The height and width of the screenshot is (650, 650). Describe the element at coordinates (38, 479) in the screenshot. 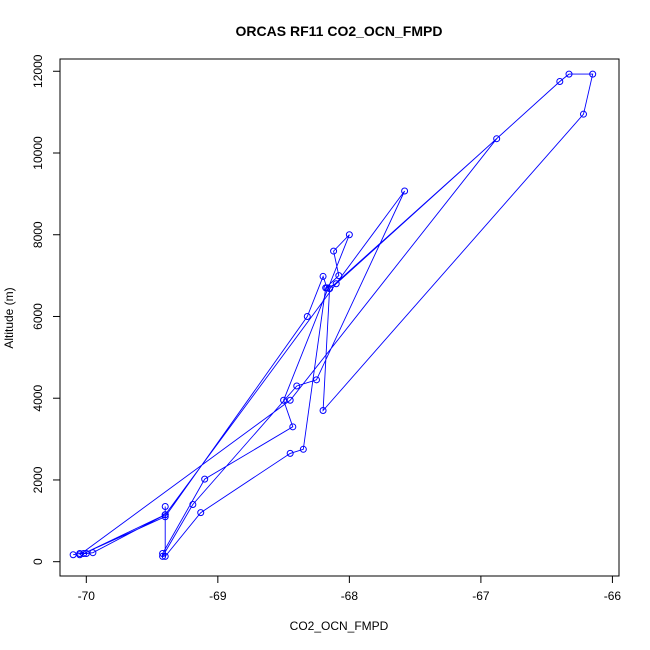

I see `y-tick-label: 2000` at that location.